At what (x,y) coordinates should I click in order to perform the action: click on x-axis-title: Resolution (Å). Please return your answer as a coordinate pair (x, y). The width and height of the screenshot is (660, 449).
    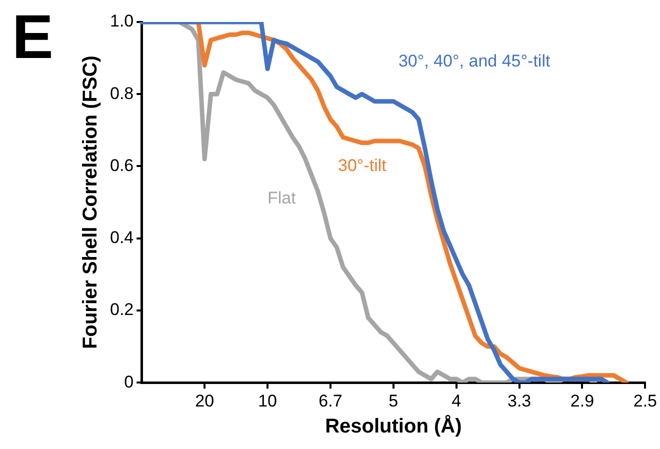
    Looking at the image, I should click on (393, 426).